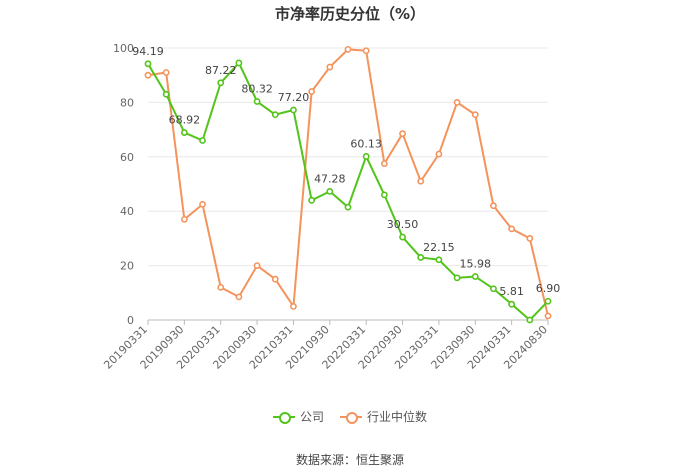 Image resolution: width=700 pixels, height=474 pixels. What do you see at coordinates (330, 178) in the screenshot?
I see `data-label-company: 47.28` at bounding box center [330, 178].